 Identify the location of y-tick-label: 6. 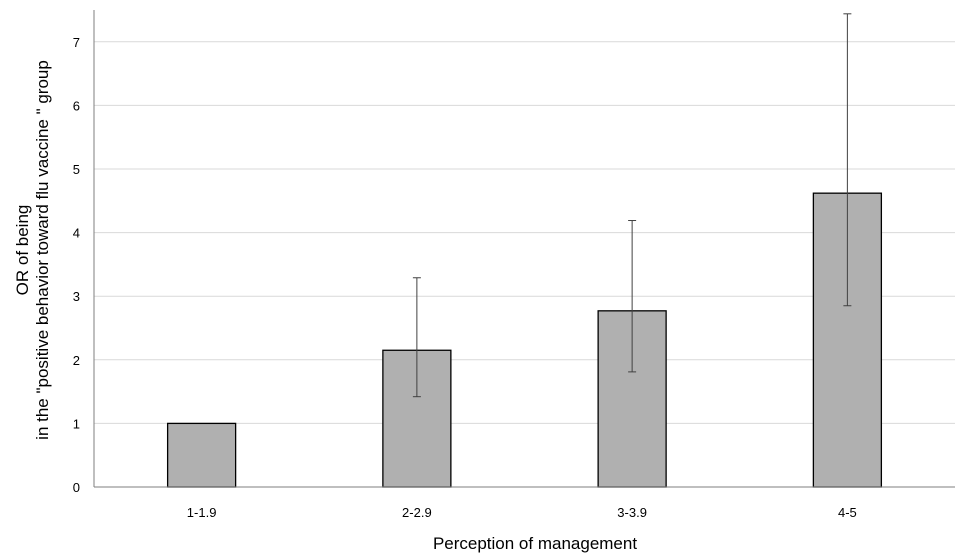
(76, 105).